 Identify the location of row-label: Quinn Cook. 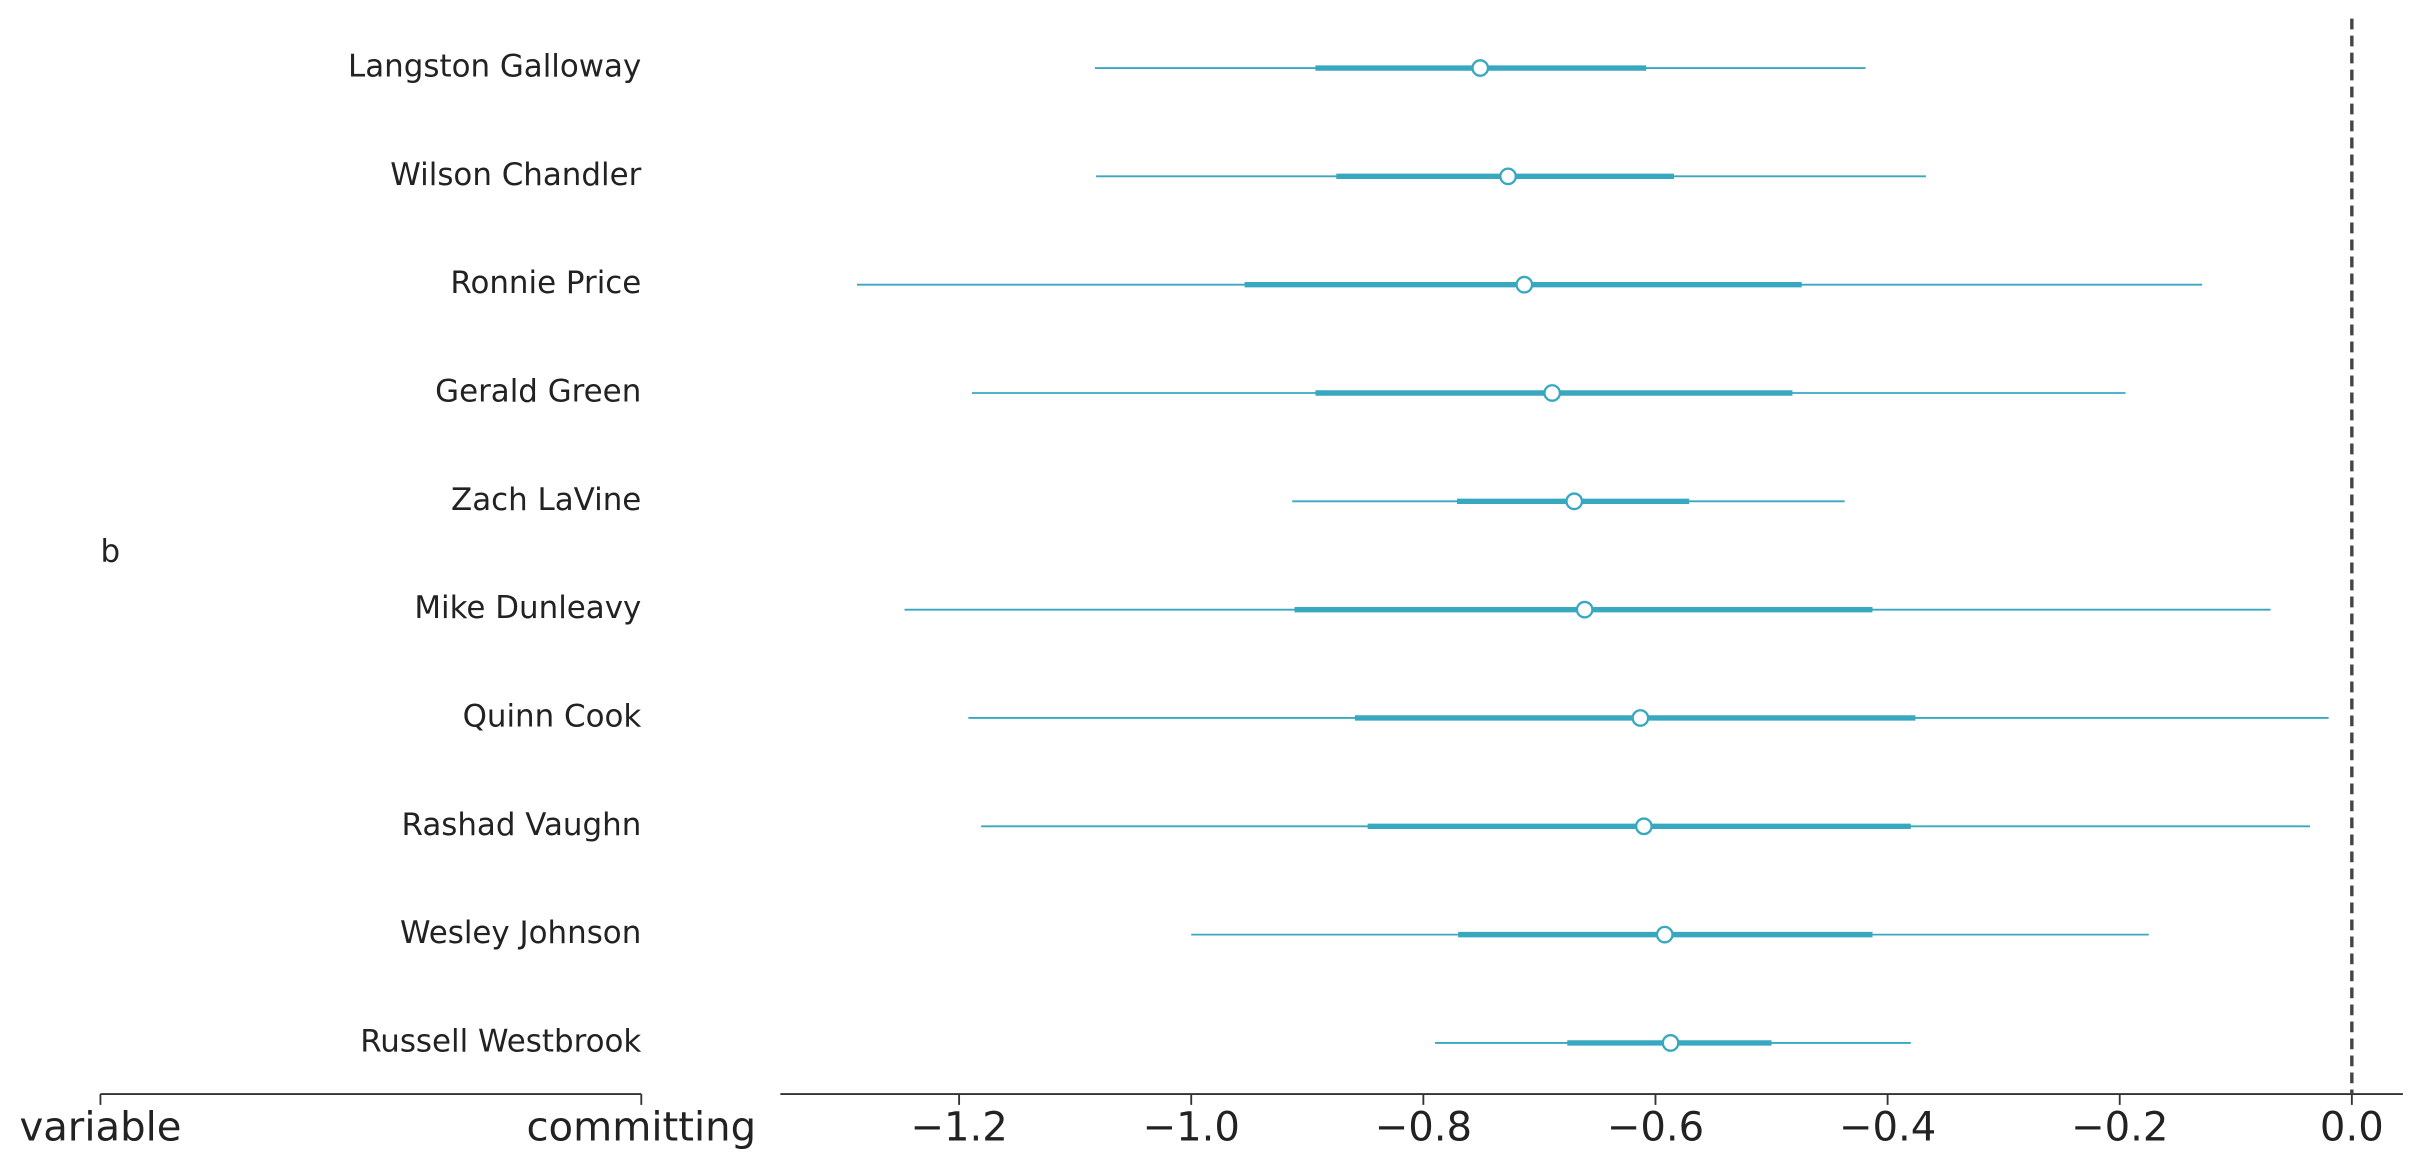
(552, 716).